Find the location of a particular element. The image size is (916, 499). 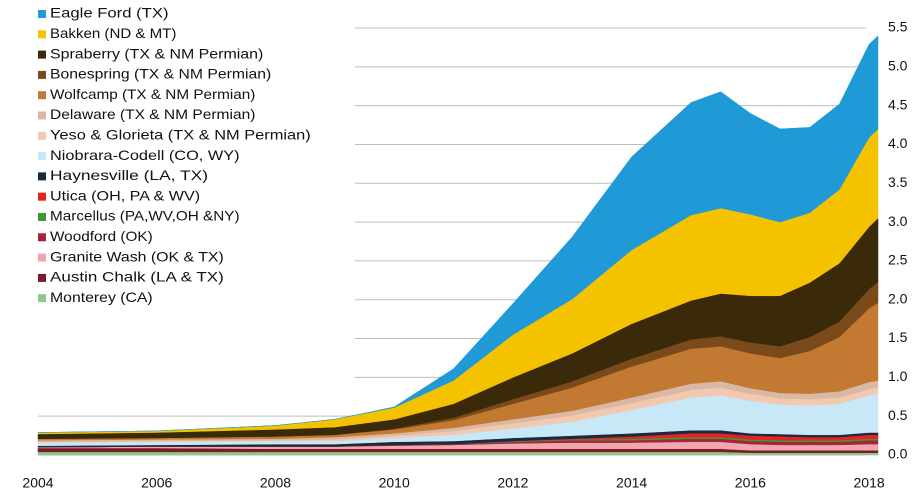

legend-label: Austin Chalk (LA & TX) is located at coordinates (137, 277).